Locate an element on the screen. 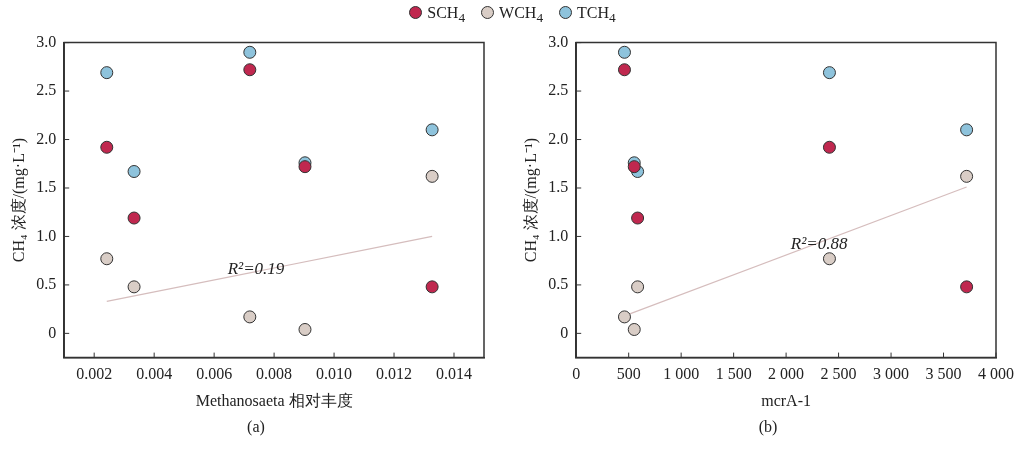 The height and width of the screenshot is (457, 1025). annotation: R²=0.19 is located at coordinates (256, 269).